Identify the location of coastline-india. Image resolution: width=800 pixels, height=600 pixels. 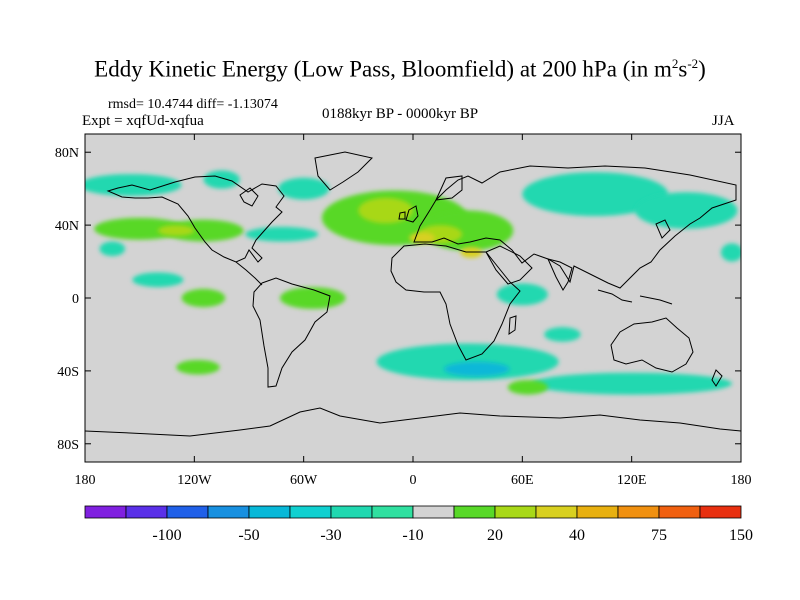
(560, 274).